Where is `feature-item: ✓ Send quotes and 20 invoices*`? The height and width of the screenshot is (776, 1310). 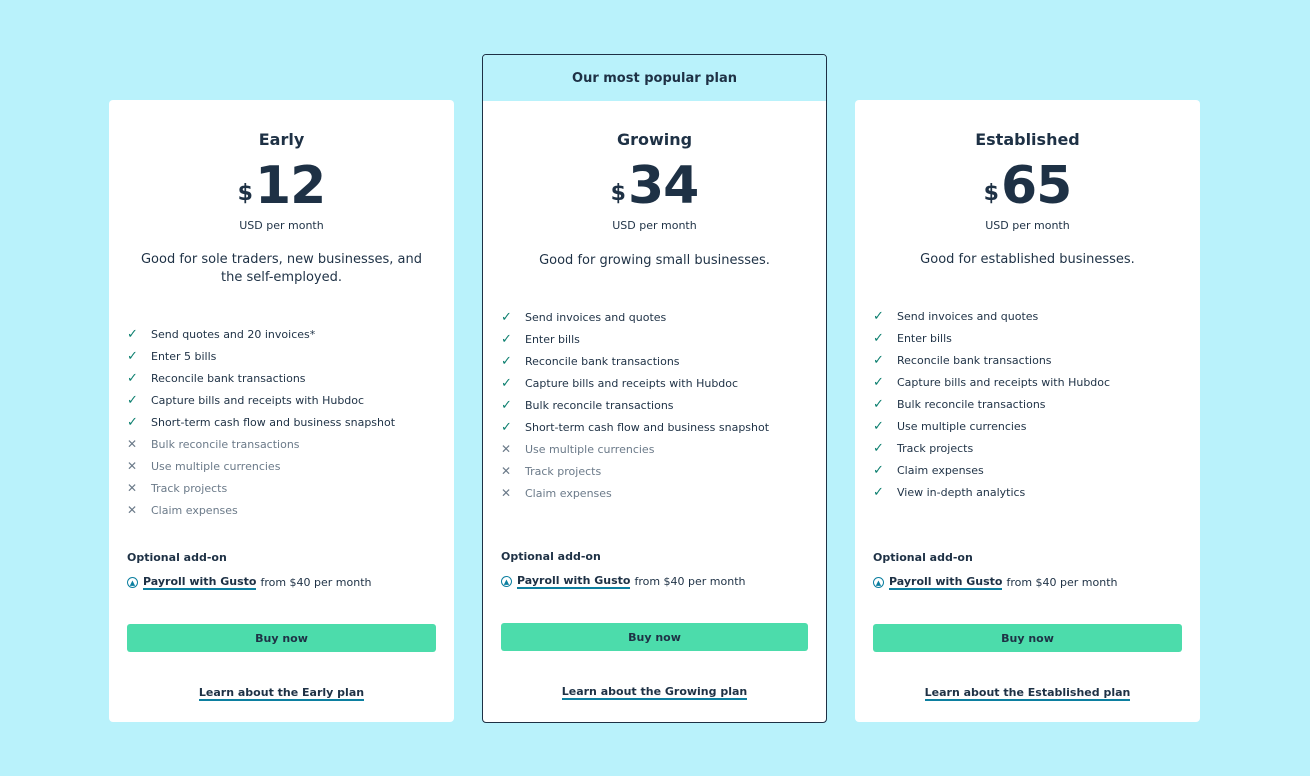
feature-item: ✓ Send quotes and 20 invoices* is located at coordinates (281, 334).